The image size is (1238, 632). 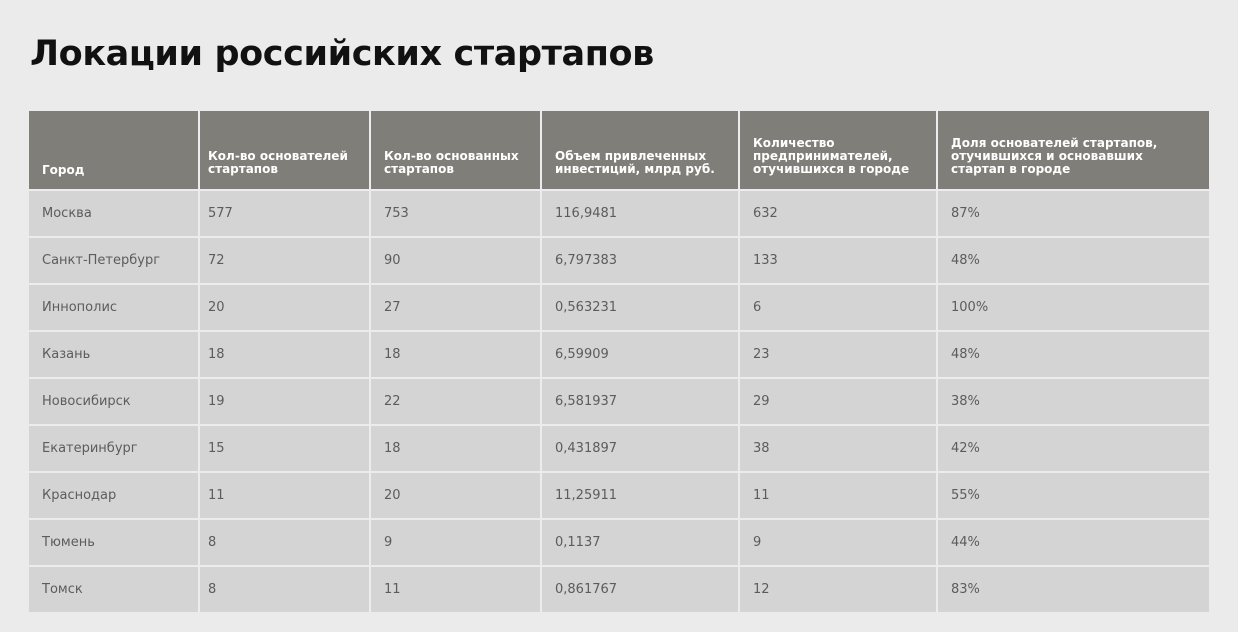 What do you see at coordinates (838, 588) in the screenshot?
I see `local-graduates-cell: 12` at bounding box center [838, 588].